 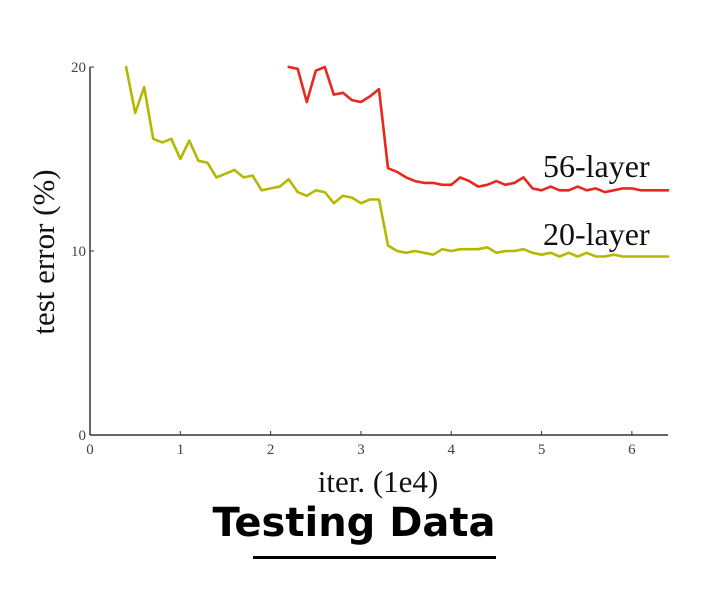 What do you see at coordinates (632, 450) in the screenshot?
I see `x-tick-label: 6` at bounding box center [632, 450].